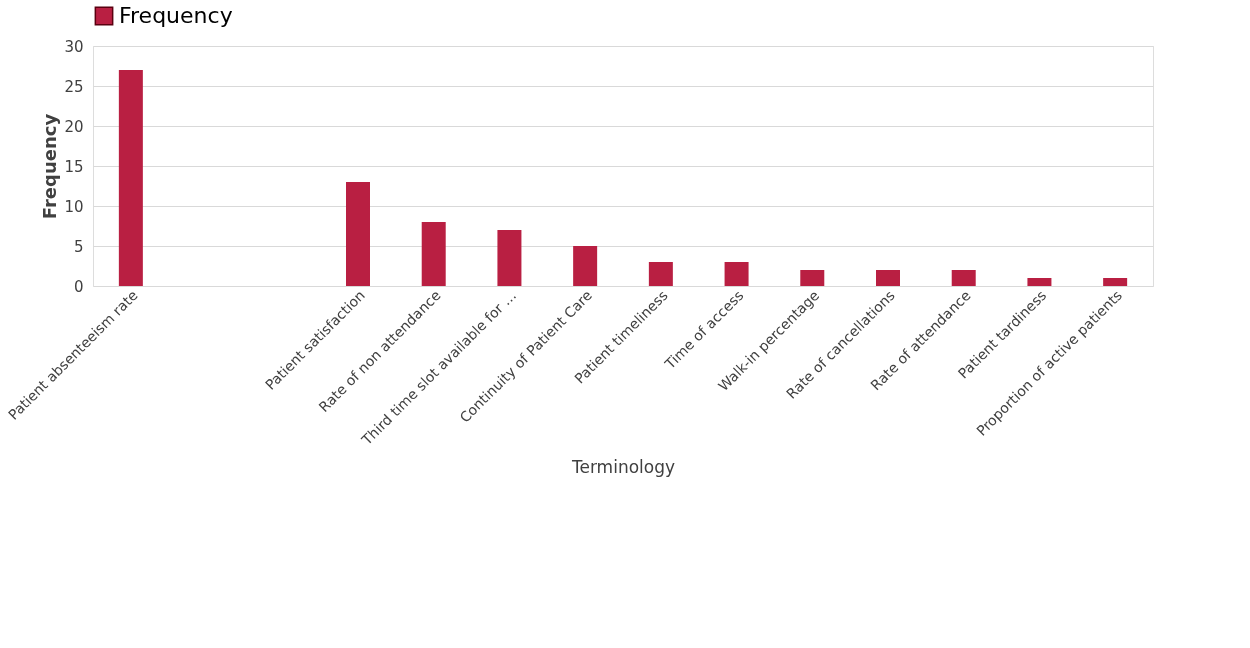 The width and height of the screenshot is (1250, 648). I want to click on legend-label: Frequency, so click(176, 15).